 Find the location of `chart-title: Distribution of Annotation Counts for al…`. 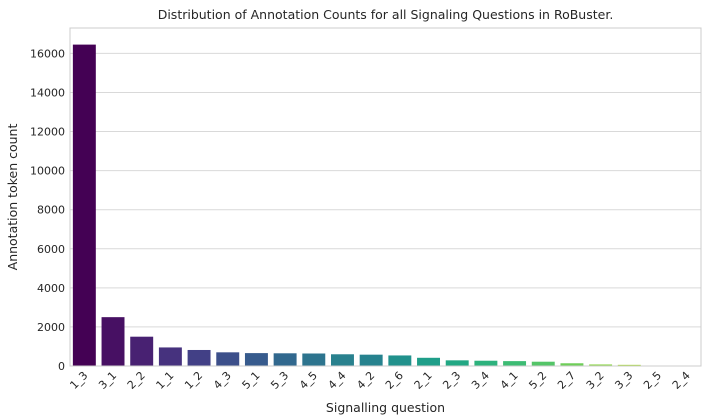

chart-title: Distribution of Annotation Counts for al… is located at coordinates (386, 14).